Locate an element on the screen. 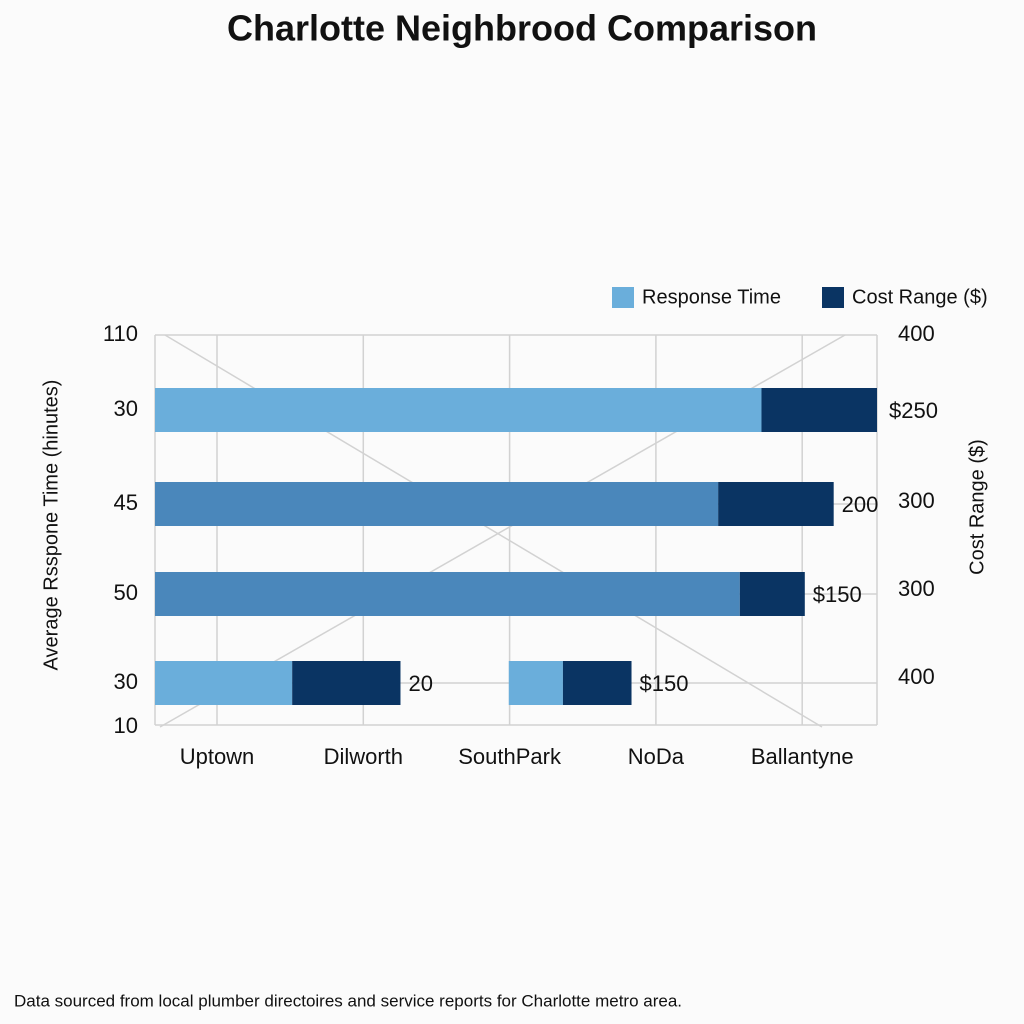  y-tick-label: 45 is located at coordinates (126, 502).